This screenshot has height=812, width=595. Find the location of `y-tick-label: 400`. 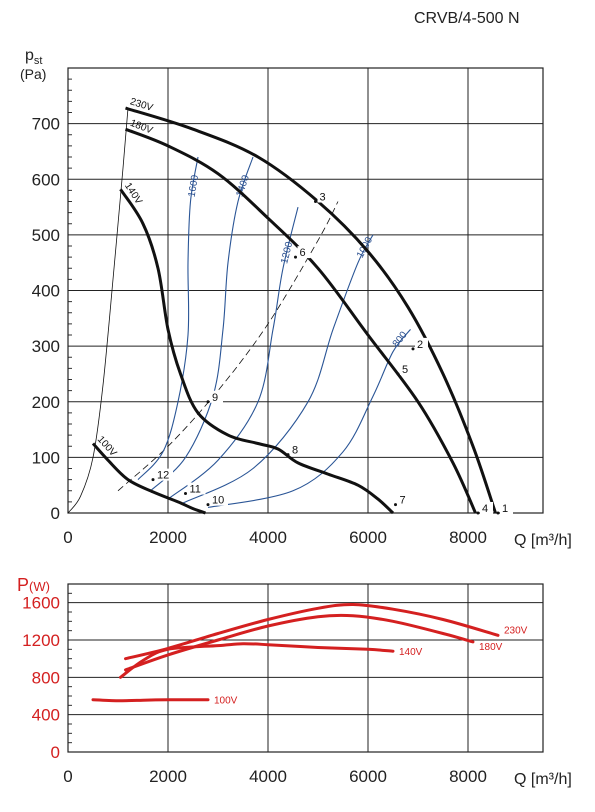

y-tick-label: 400 is located at coordinates (46, 291).